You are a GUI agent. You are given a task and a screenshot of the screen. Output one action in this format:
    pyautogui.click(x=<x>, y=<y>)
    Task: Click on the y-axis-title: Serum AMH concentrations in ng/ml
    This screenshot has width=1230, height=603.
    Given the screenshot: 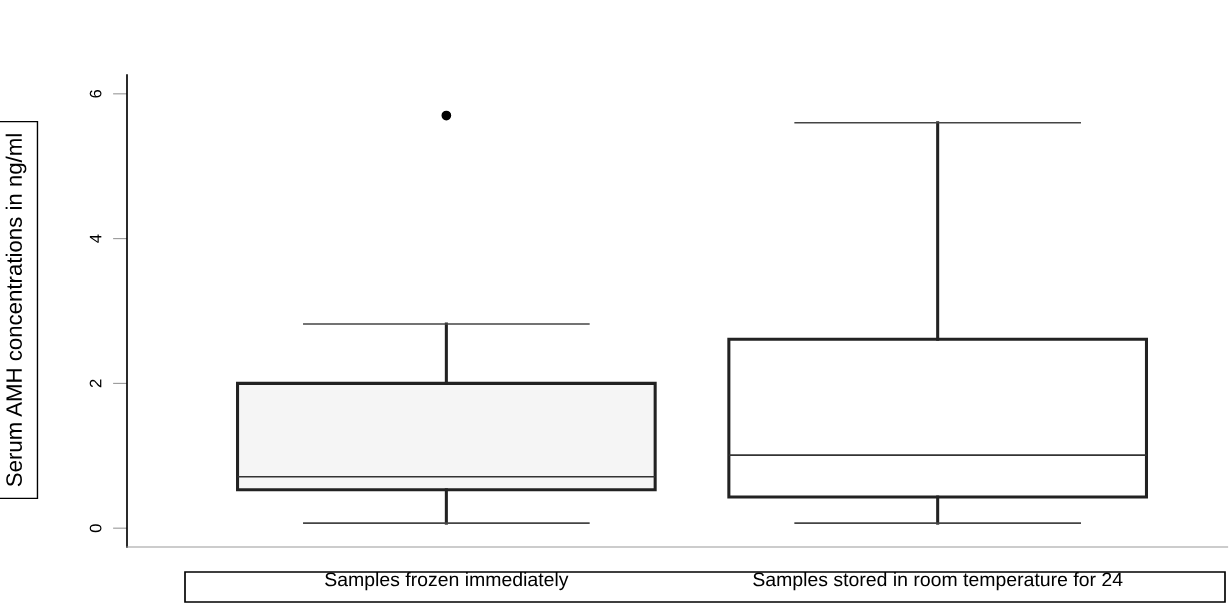 What is the action you would take?
    pyautogui.click(x=16, y=310)
    